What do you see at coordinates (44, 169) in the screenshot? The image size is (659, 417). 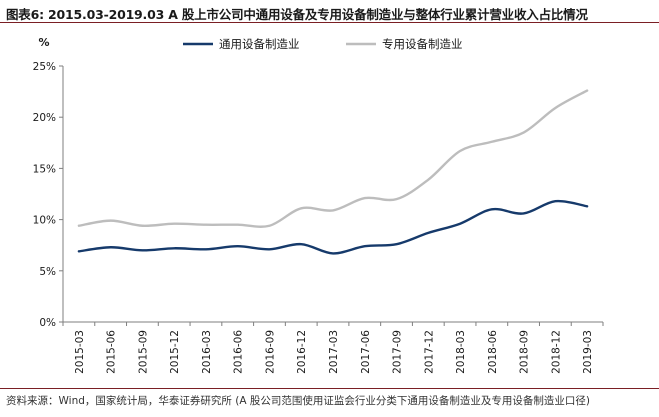 I see `y-tick-label: 15%` at bounding box center [44, 169].